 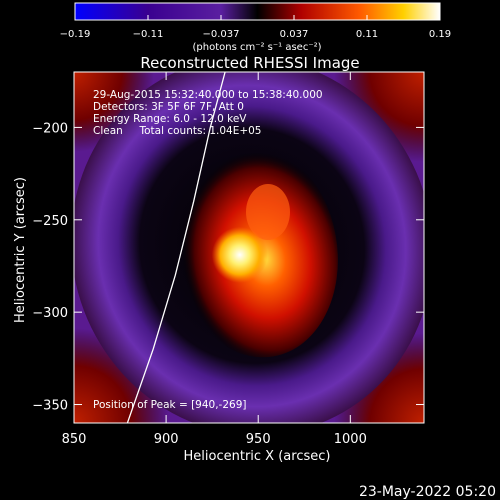 What do you see at coordinates (170, 119) in the screenshot?
I see `annotation-energy-range: Energy Range: 6.0 - 12.0 keV` at bounding box center [170, 119].